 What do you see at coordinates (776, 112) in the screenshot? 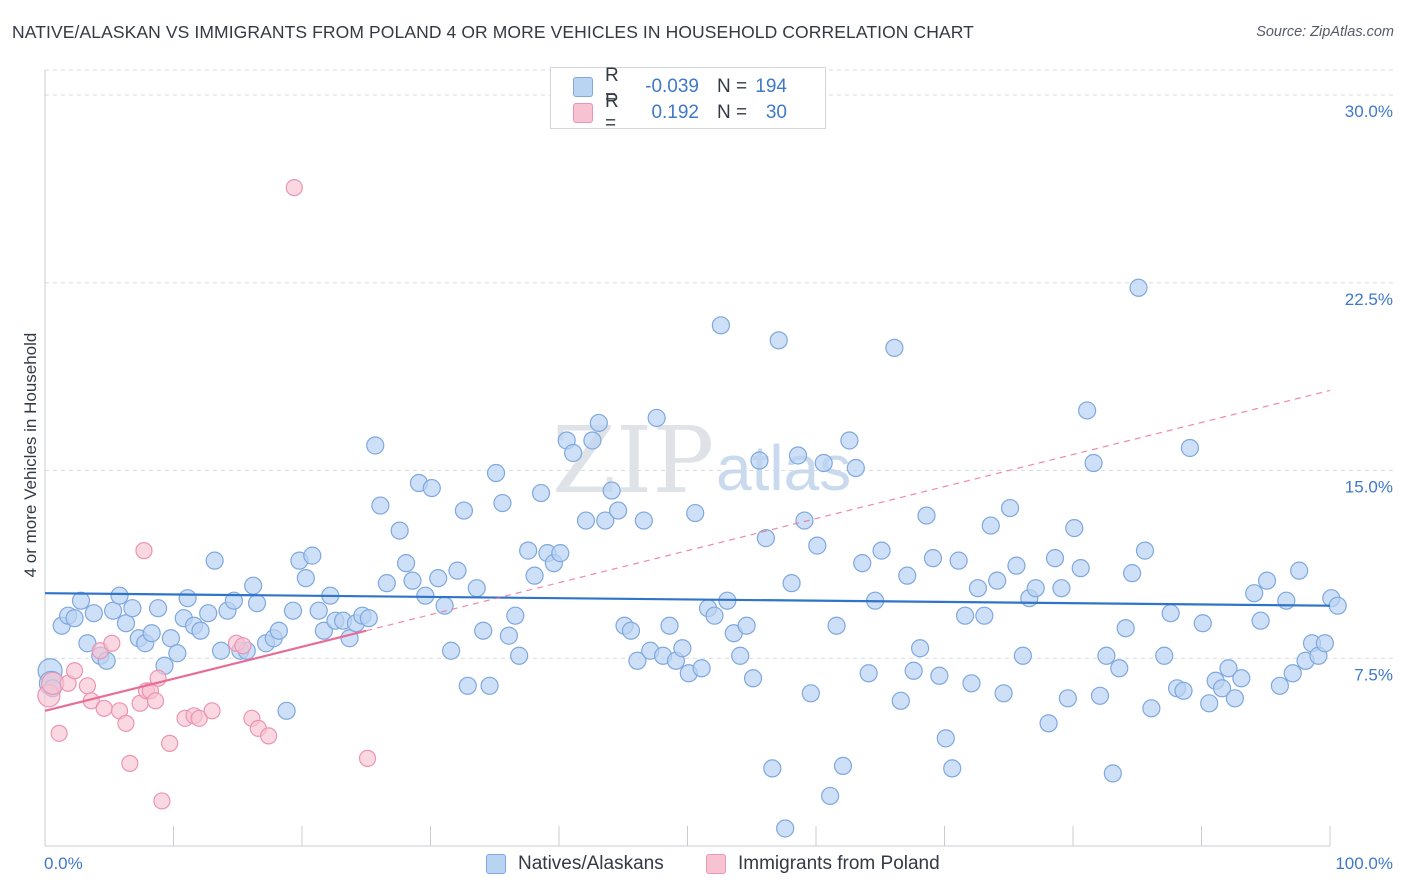
I see `legend-n-value: 30` at bounding box center [776, 112].